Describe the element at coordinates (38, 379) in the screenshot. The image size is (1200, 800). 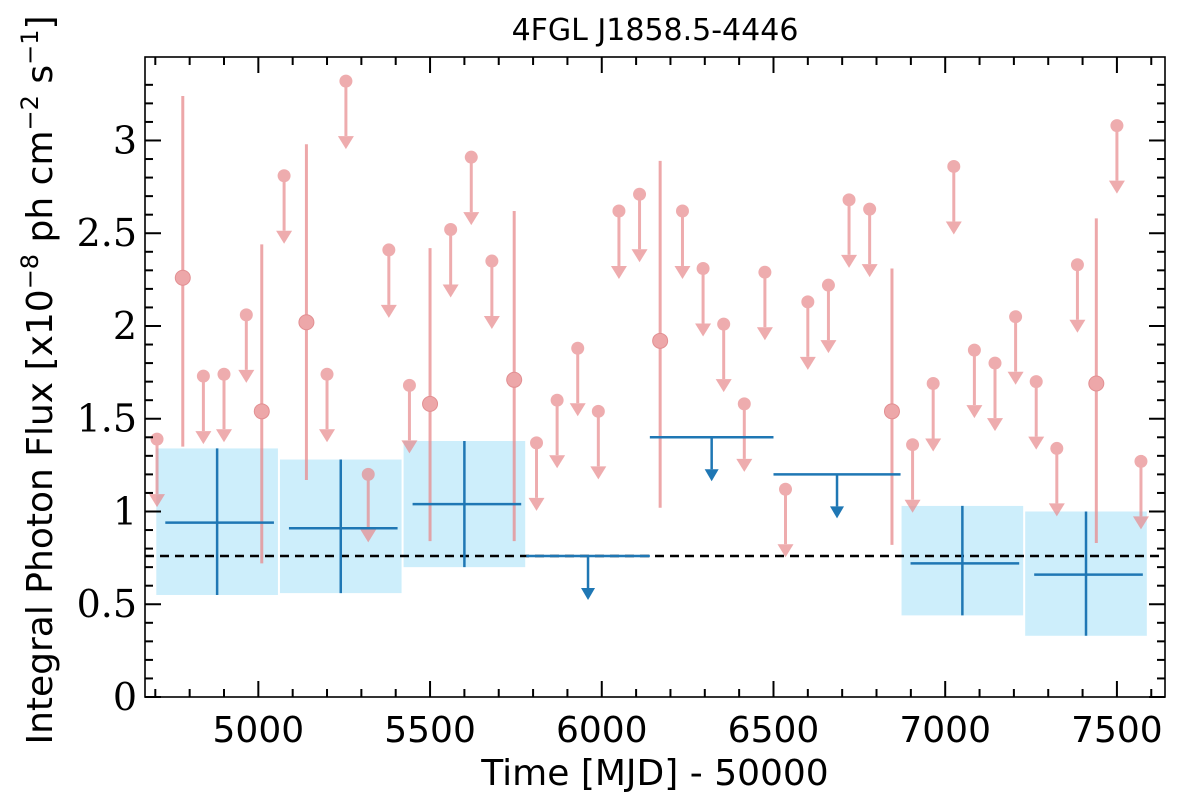
I see `y-axis-label: Integral Photon Flux [x10−8 ph cm−2 s−1]` at that location.